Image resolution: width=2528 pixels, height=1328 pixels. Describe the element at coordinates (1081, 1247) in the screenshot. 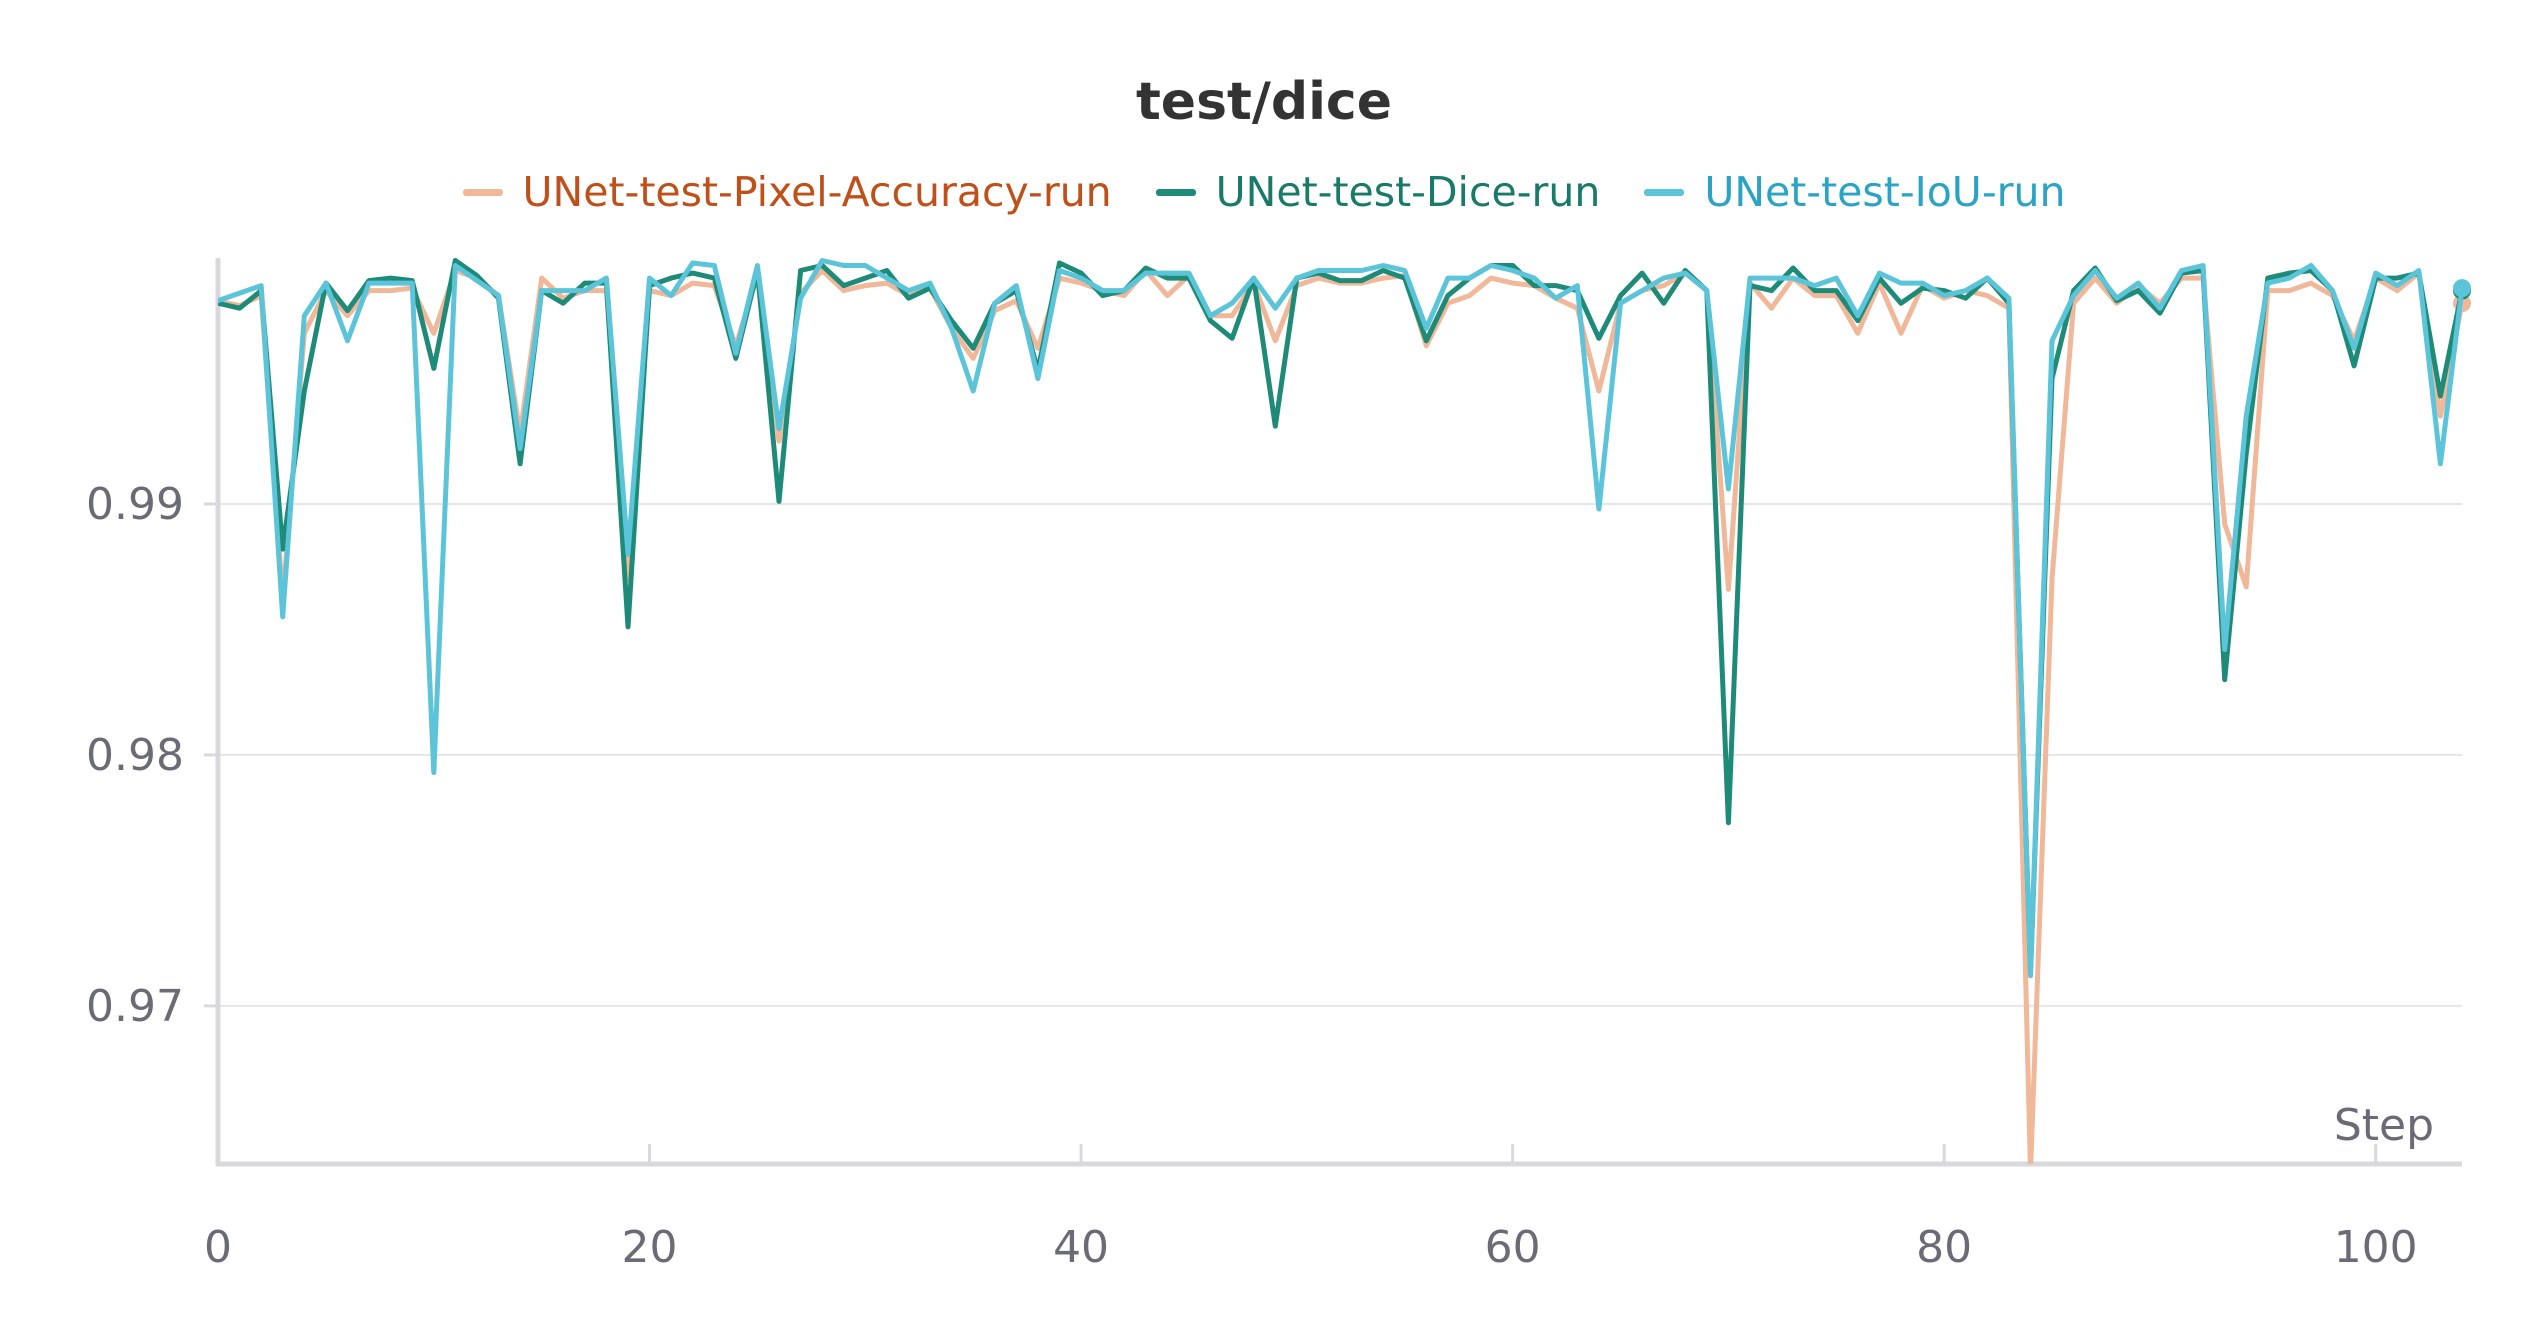

I see `x-tick-label: 40` at that location.